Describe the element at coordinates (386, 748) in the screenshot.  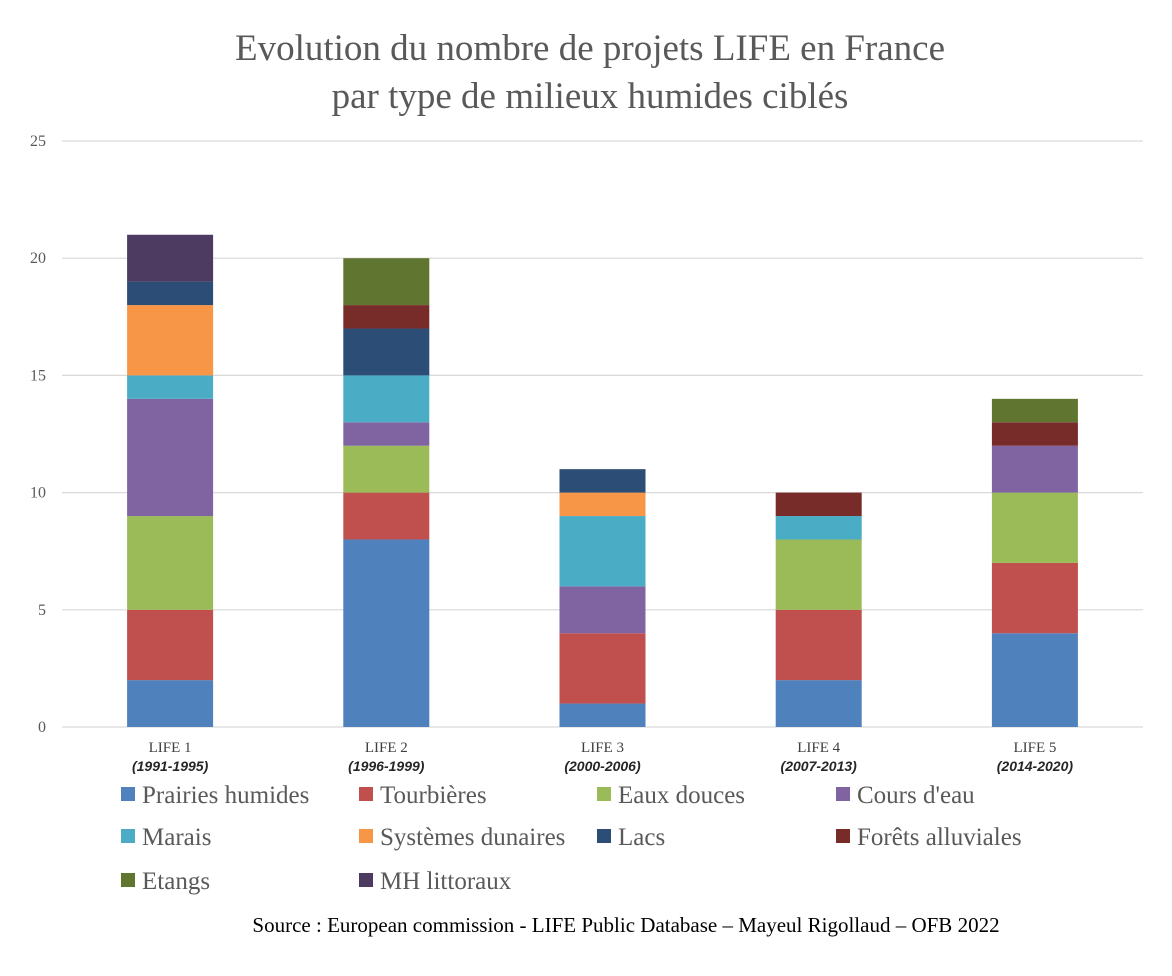
I see `x-tick-label: LIFE 2` at that location.